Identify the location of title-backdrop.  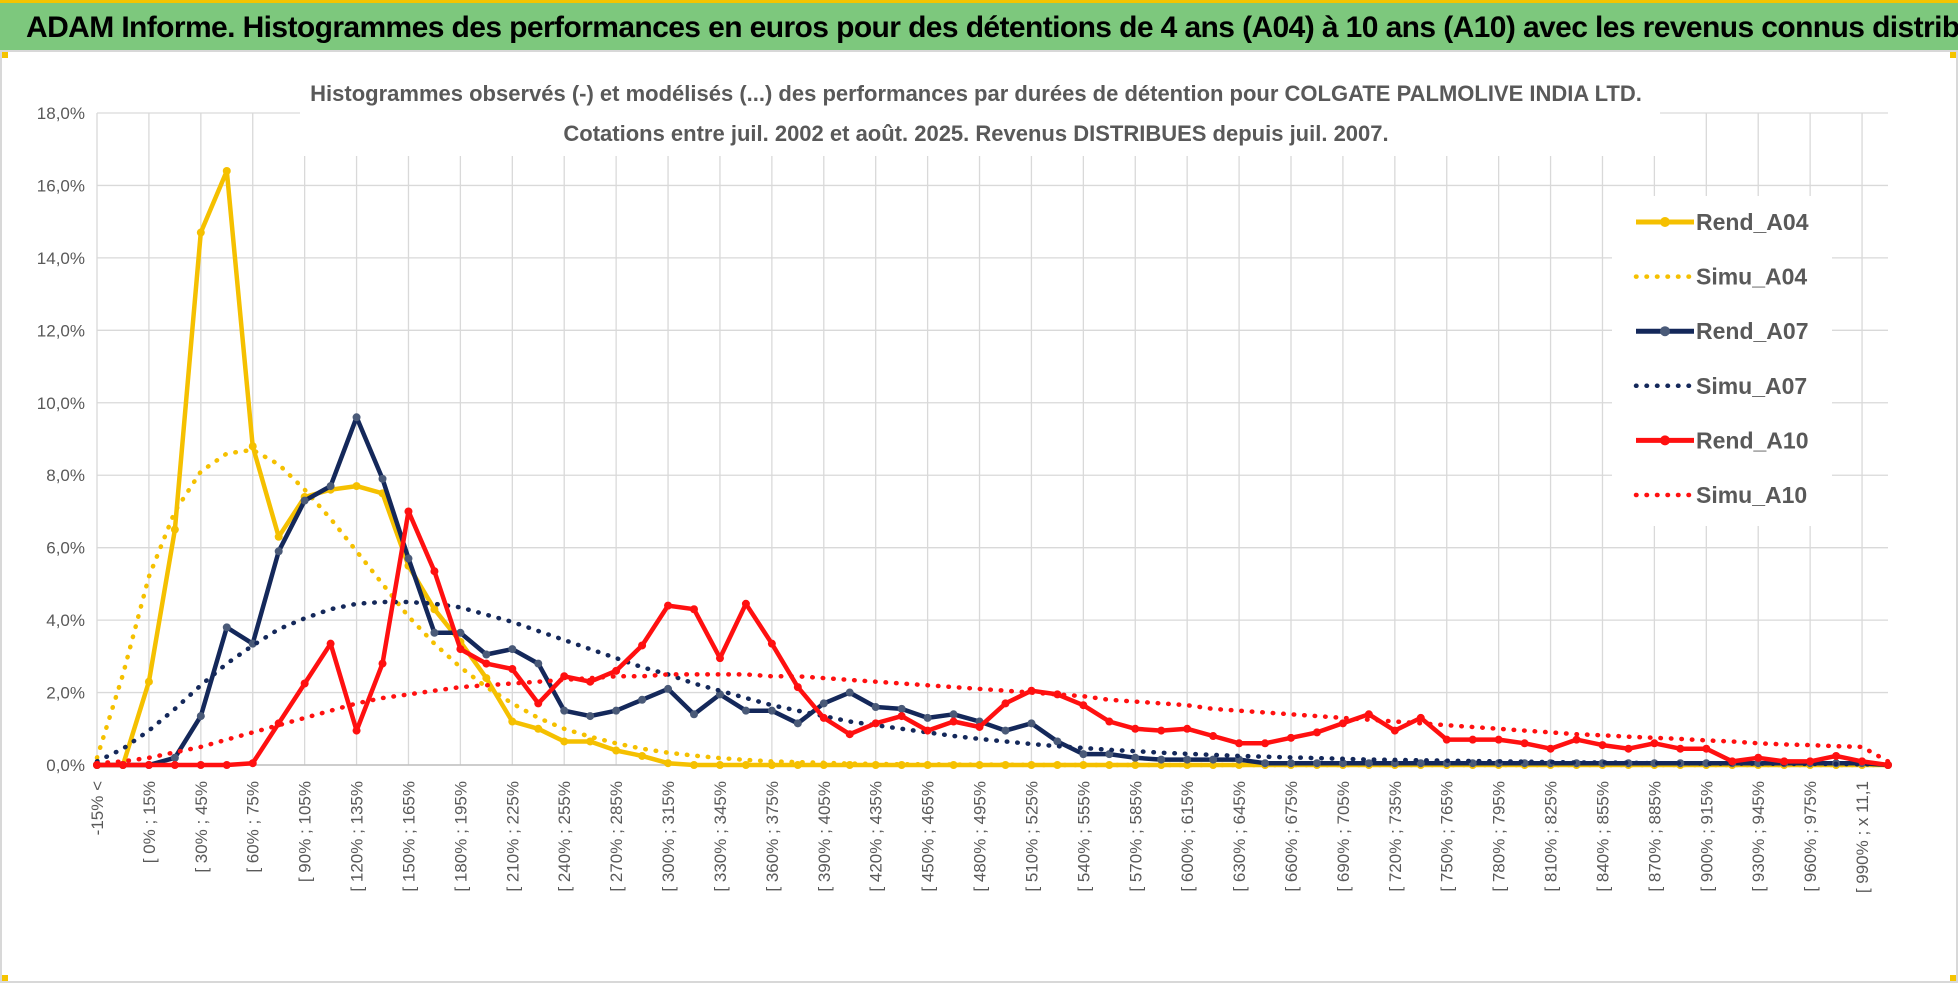
(980, 115).